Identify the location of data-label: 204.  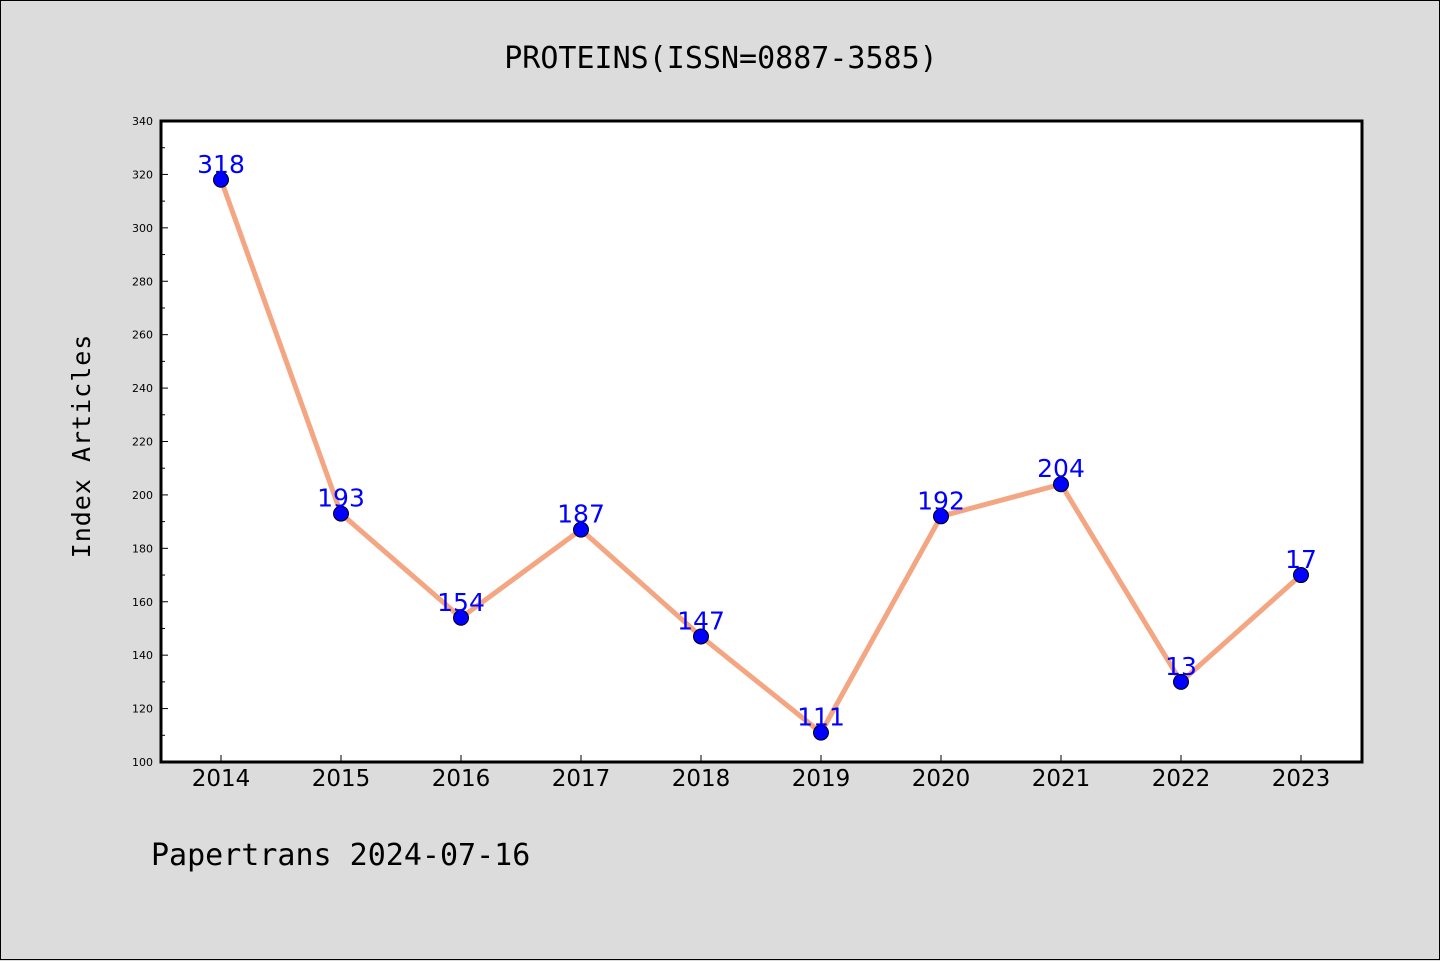
(1061, 468).